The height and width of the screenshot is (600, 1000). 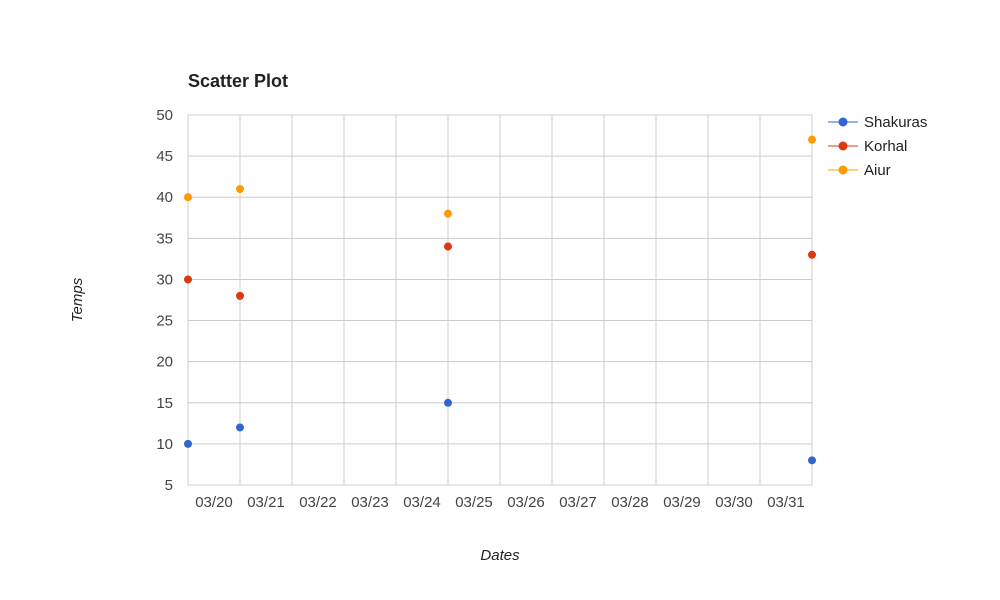 I want to click on x-tick-label: 03/28, so click(x=630, y=502).